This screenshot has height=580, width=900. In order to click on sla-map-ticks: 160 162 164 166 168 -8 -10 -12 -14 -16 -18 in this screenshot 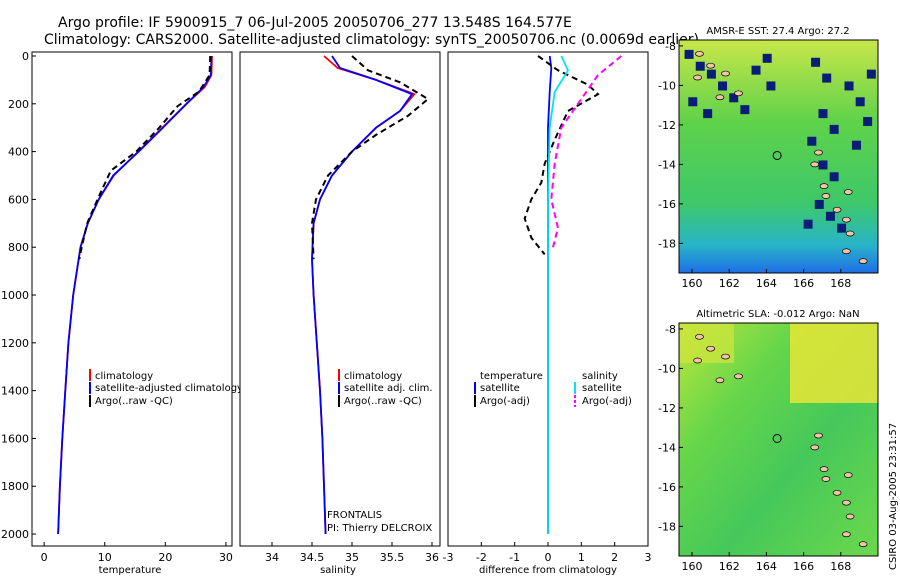, I will do `click(754, 448)`.